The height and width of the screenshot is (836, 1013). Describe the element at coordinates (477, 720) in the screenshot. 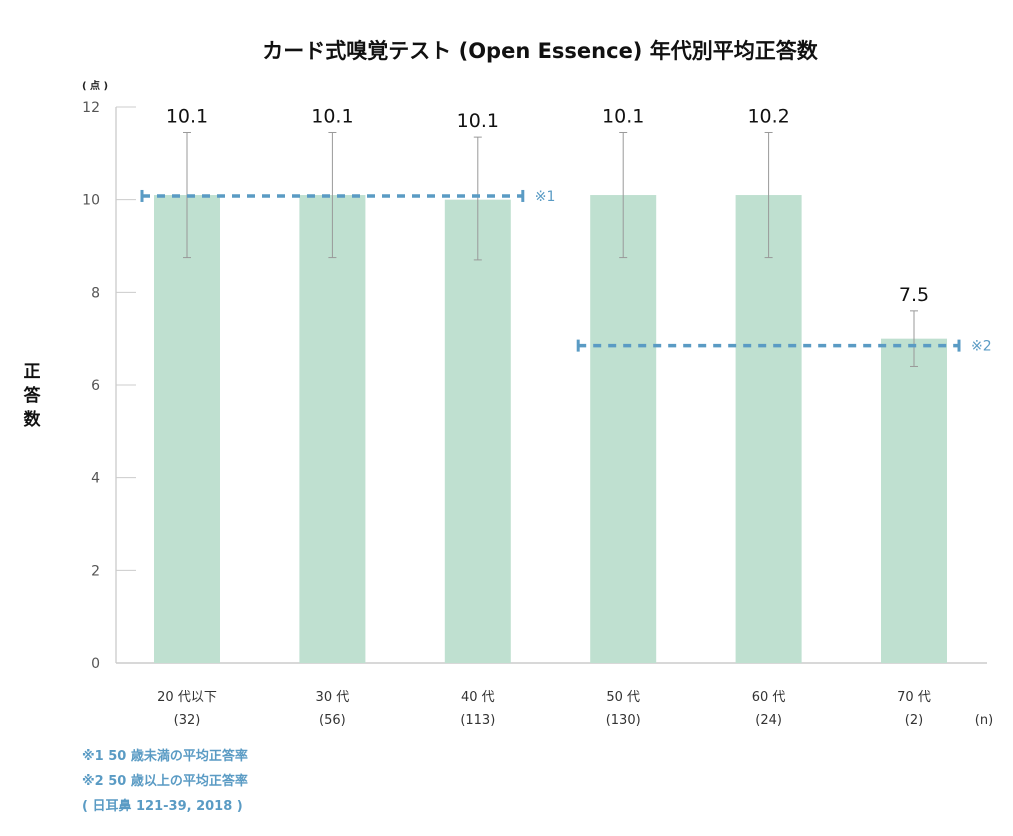

I see `x-n-label: (113)` at that location.